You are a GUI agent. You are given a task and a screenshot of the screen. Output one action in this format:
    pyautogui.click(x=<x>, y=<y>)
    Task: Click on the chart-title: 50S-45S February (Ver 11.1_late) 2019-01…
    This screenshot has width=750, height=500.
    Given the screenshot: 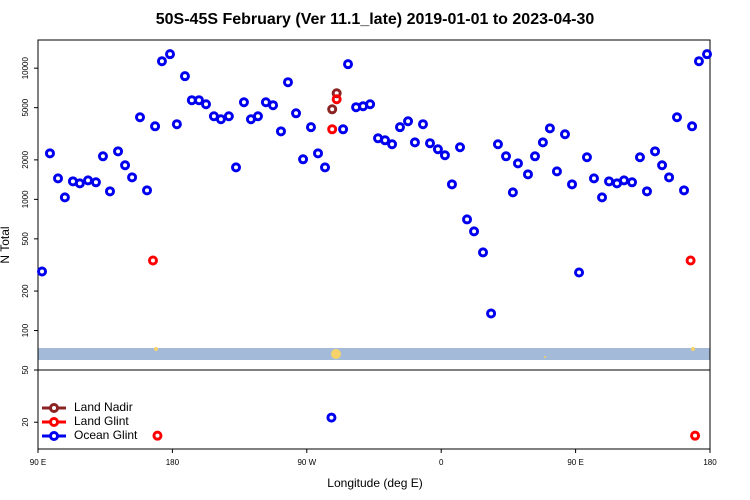 What is the action you would take?
    pyautogui.click(x=375, y=19)
    